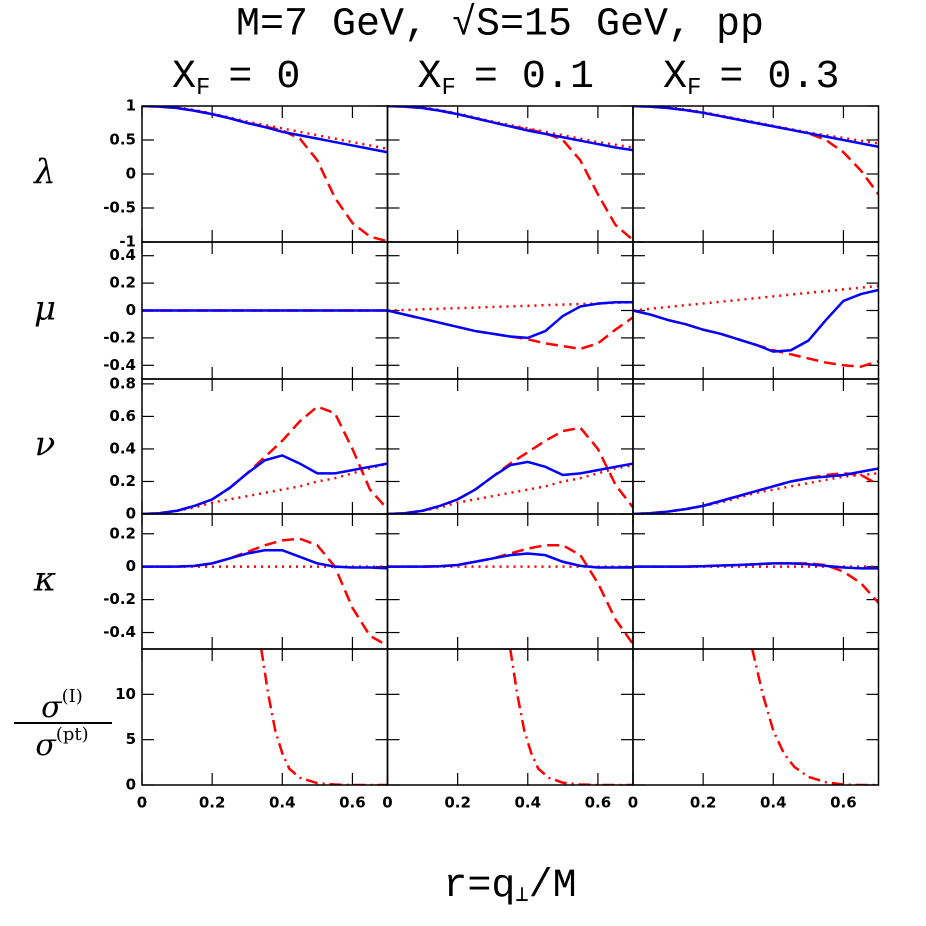 Image resolution: width=926 pixels, height=926 pixels. Describe the element at coordinates (131, 739) in the screenshot. I see `y-tick-label: 5` at that location.